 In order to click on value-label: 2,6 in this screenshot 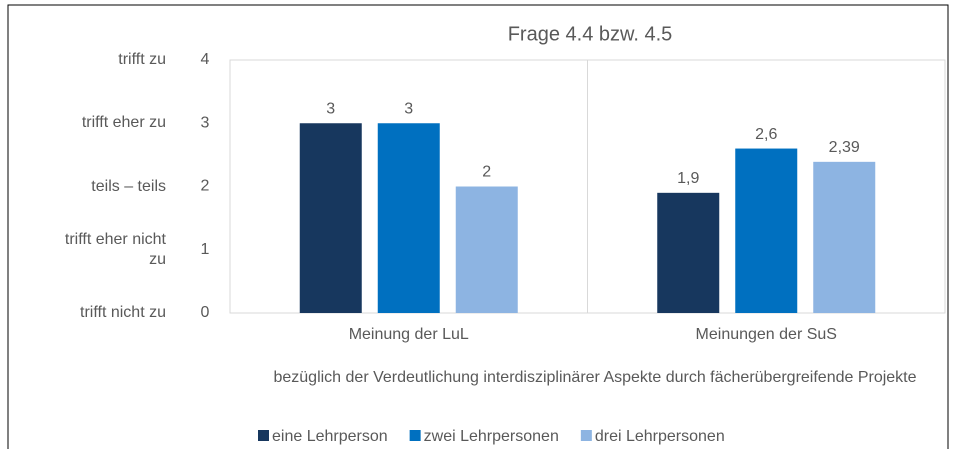, I will do `click(766, 134)`.